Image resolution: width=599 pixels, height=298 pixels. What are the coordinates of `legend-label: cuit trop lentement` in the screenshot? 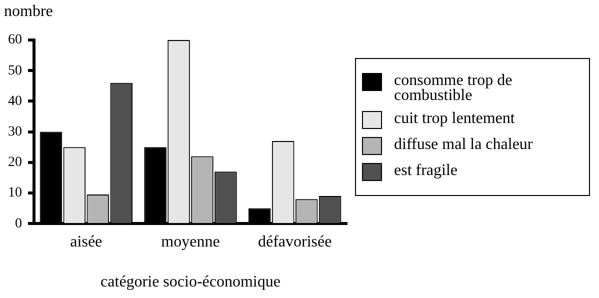 It's located at (454, 118).